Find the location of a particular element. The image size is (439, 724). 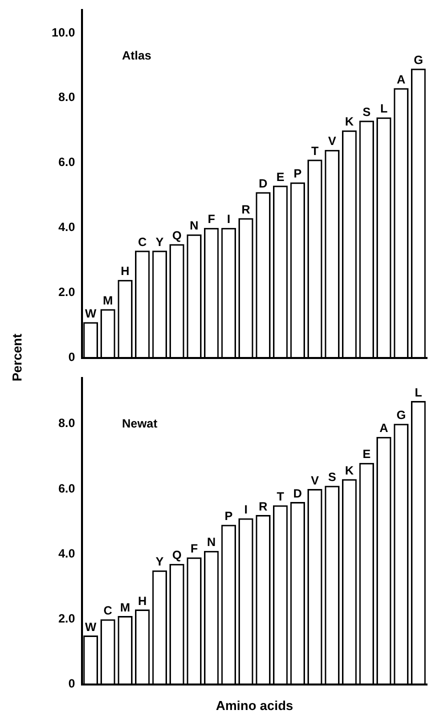

text: Atlas is located at coordinates (137, 55).